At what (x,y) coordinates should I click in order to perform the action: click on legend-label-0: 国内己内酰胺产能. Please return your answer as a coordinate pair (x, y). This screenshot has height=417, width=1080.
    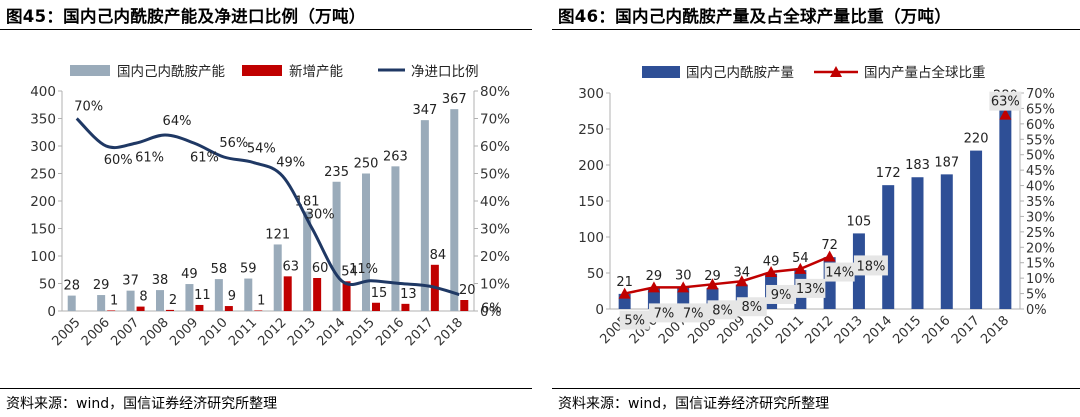
    Looking at the image, I should click on (171, 72).